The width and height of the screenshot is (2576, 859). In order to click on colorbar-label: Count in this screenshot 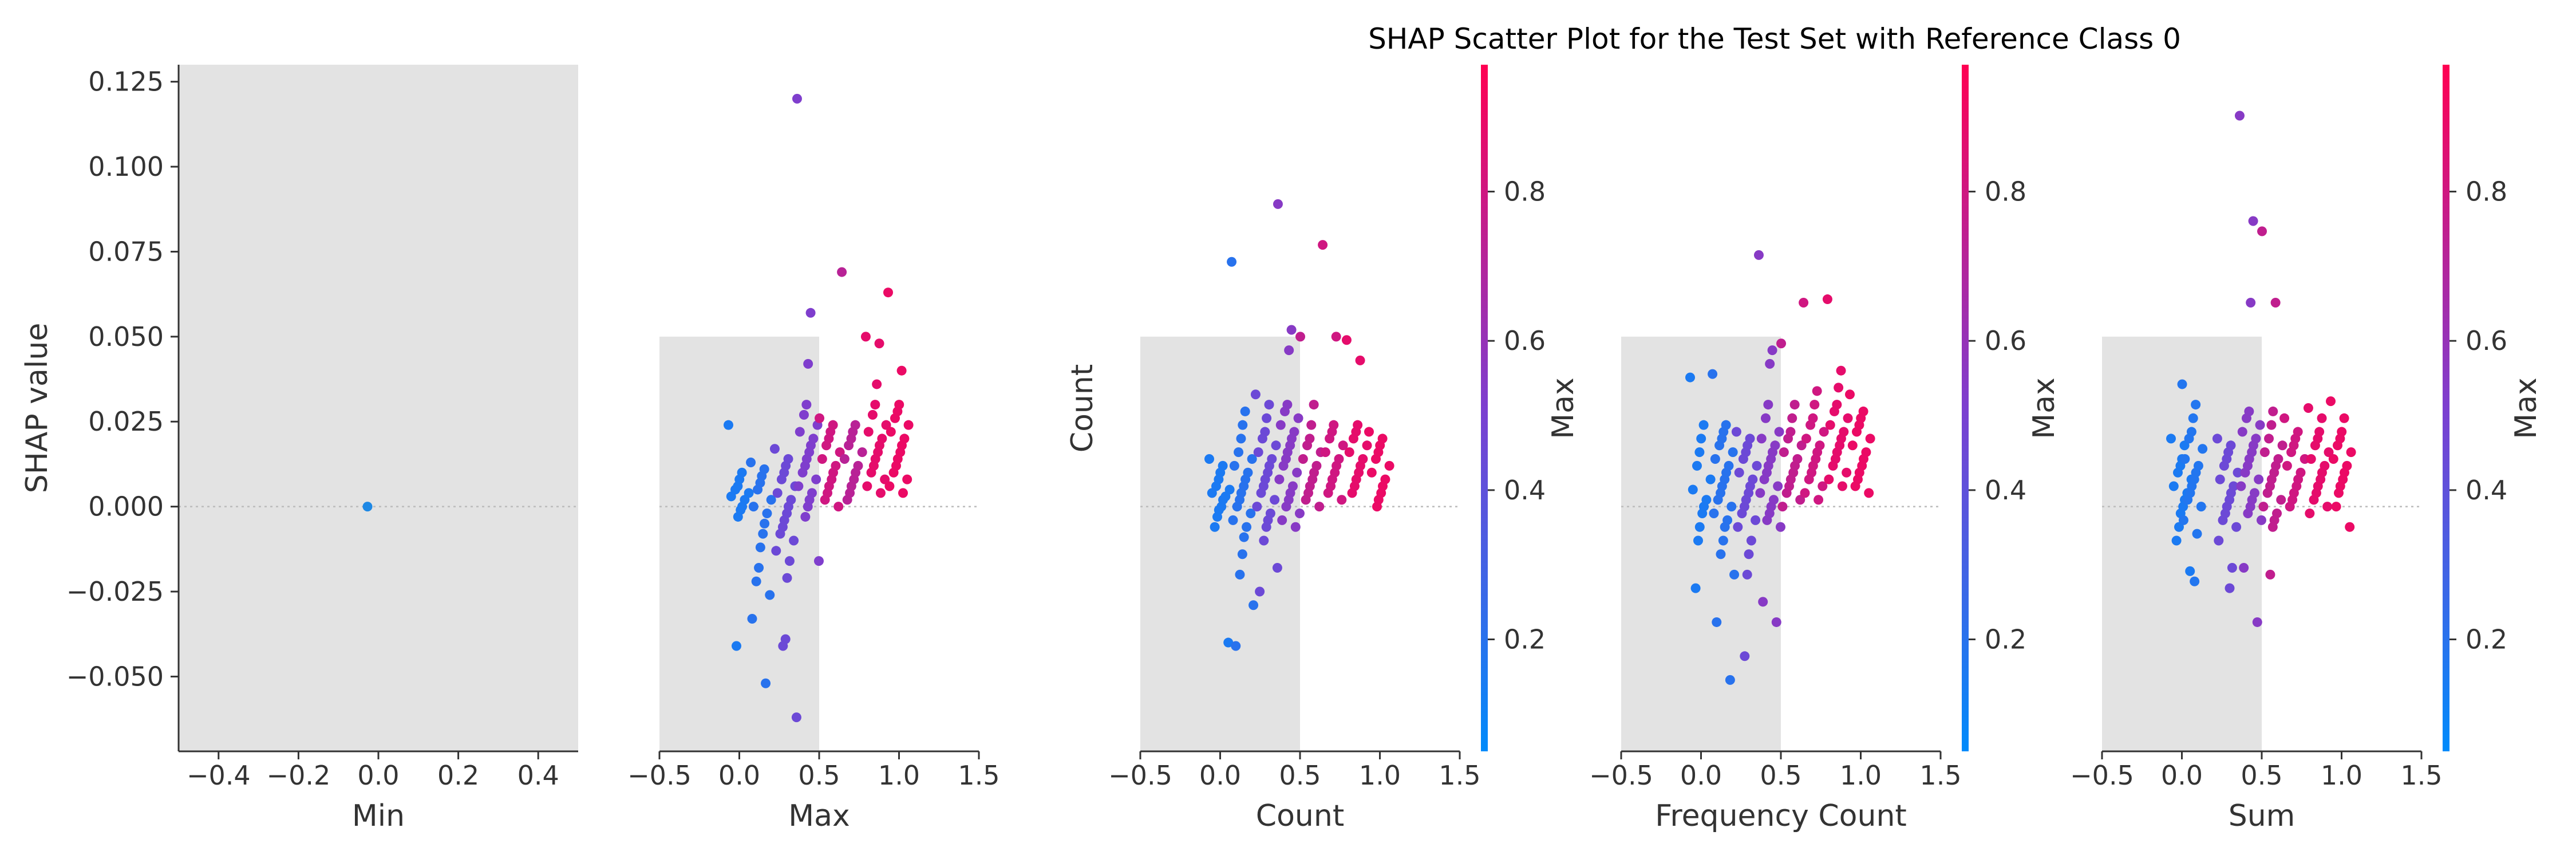, I will do `click(1082, 408)`.